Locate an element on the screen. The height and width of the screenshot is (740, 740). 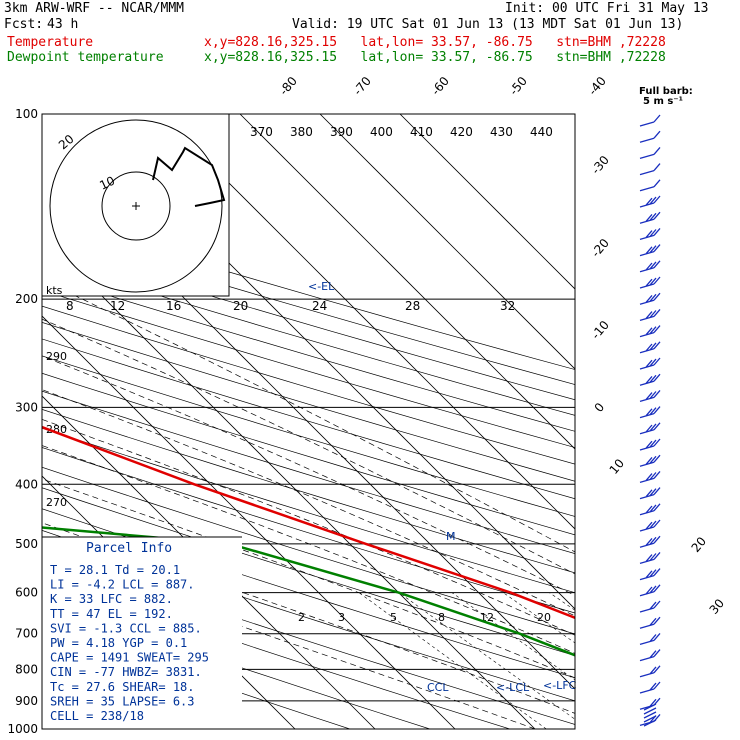
hodograph: 10 20 is located at coordinates (135, 205).